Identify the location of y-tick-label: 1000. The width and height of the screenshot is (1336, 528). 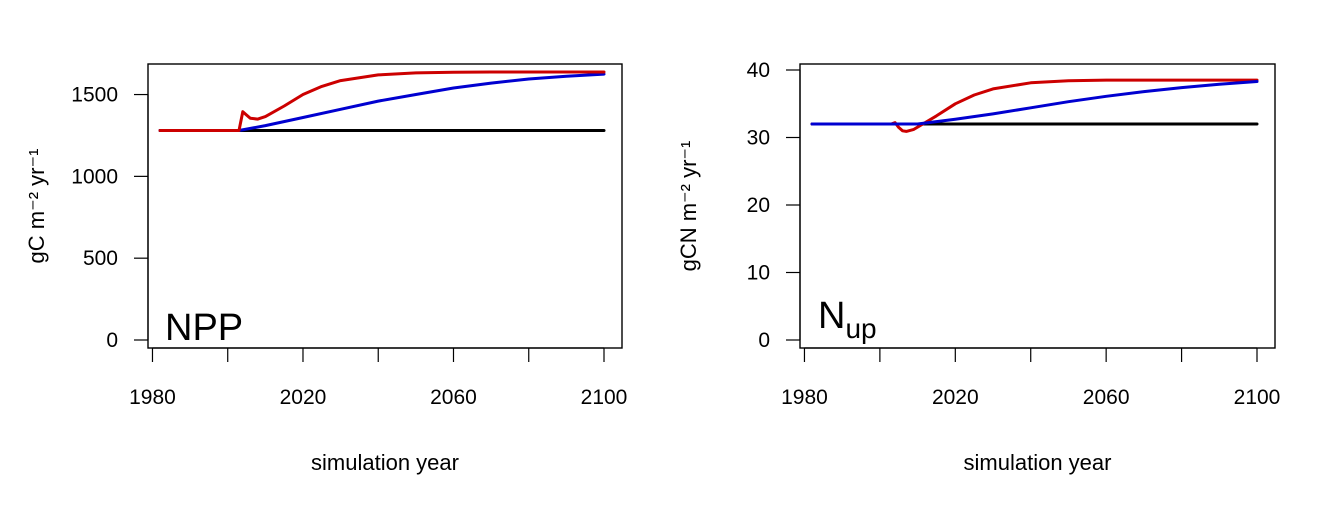
(94, 176).